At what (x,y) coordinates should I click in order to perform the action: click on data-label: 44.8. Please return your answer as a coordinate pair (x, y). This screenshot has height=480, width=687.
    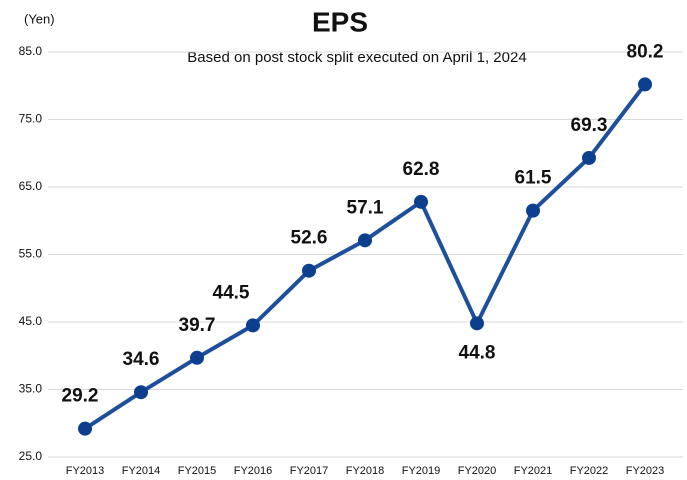
    Looking at the image, I should click on (477, 352).